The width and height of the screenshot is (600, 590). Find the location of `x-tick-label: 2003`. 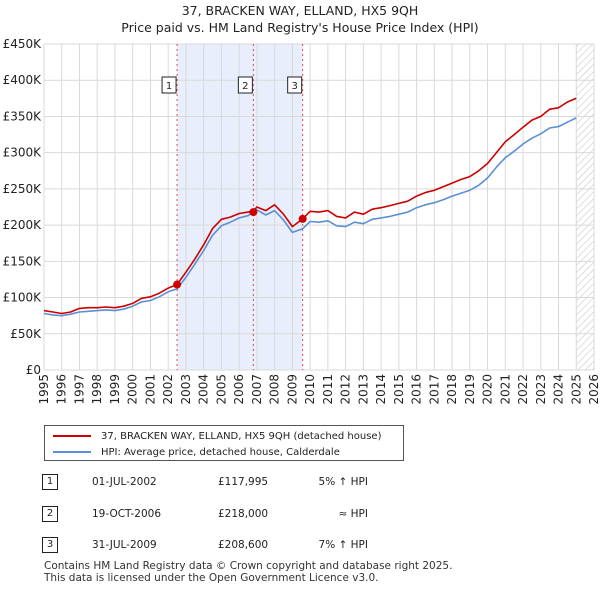

x-tick-label: 2003 is located at coordinates (186, 389).